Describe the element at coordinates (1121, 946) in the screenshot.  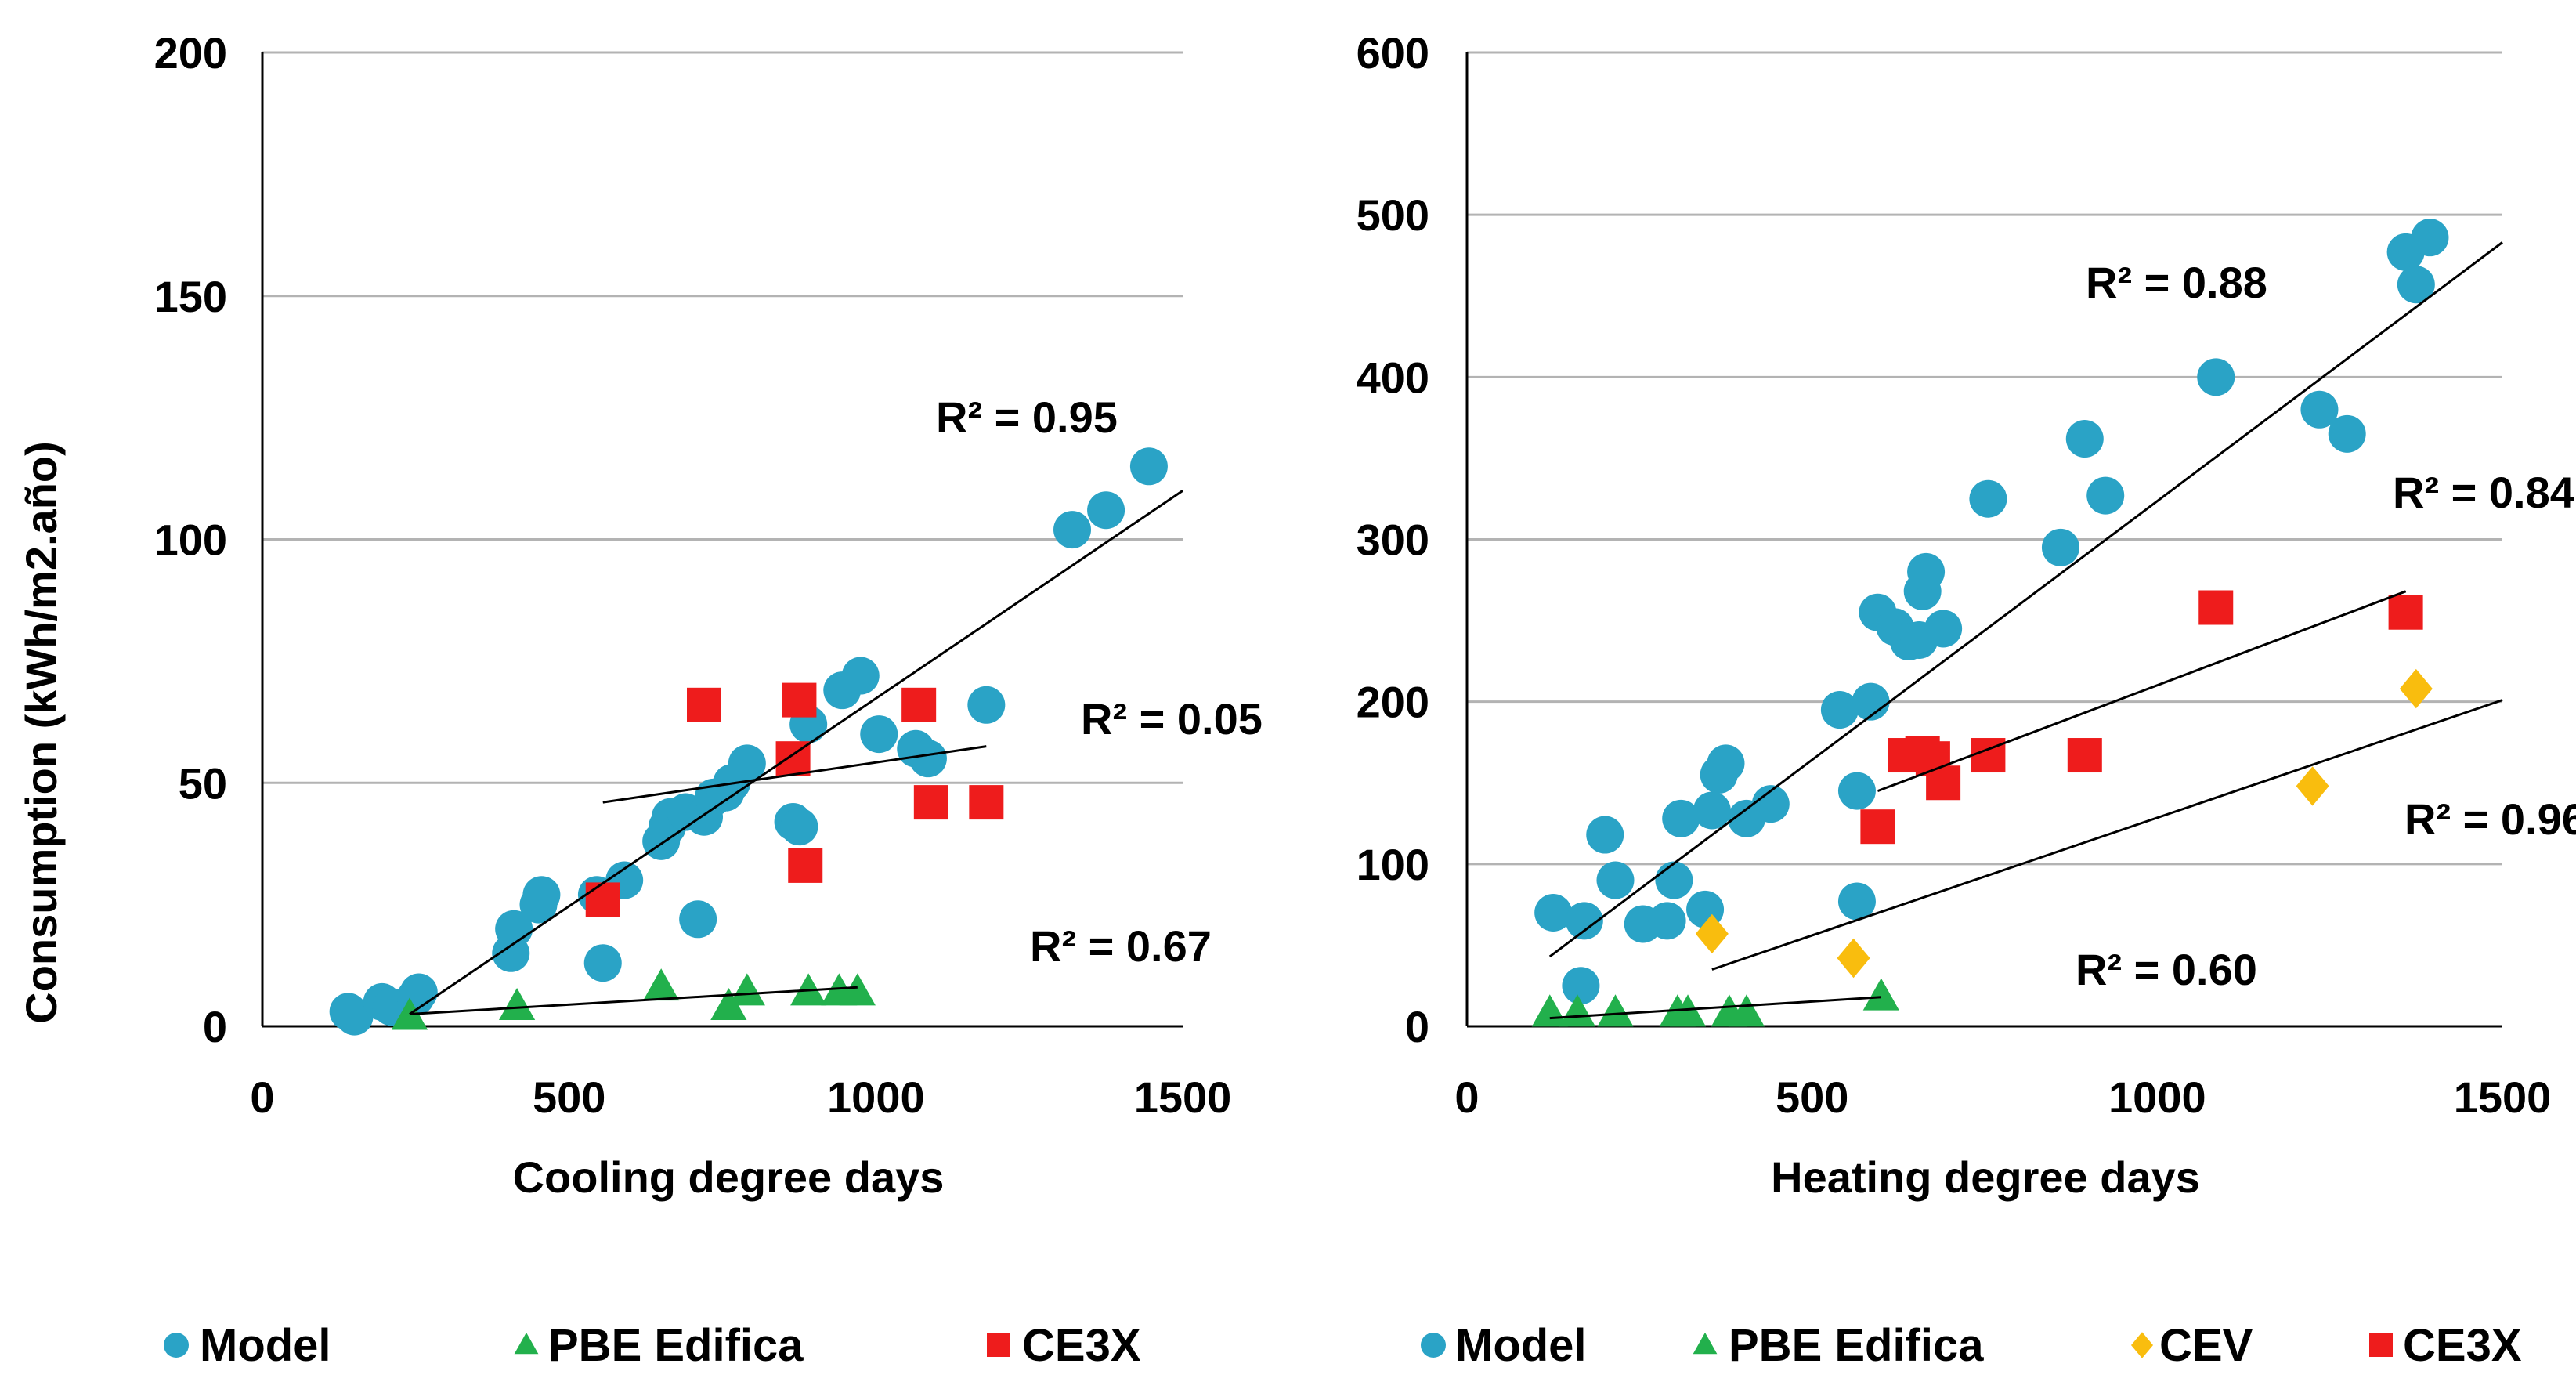
I see `r-squared-label: R² = 0.67` at that location.